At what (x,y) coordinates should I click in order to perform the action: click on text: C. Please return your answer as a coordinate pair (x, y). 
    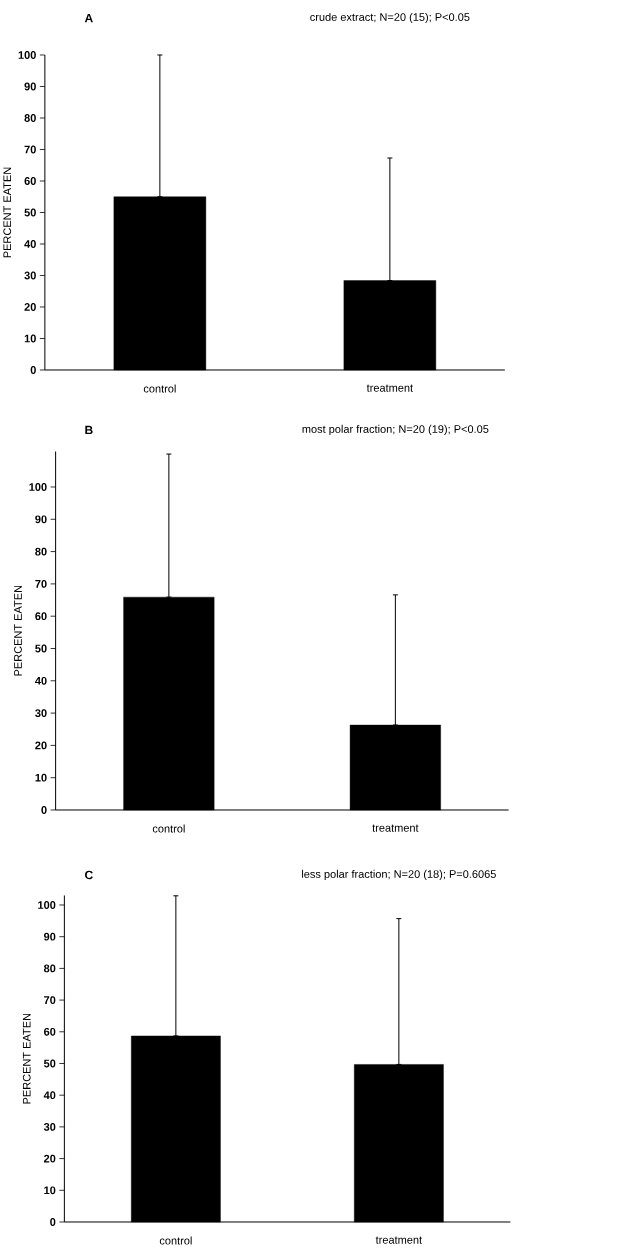
    Looking at the image, I should click on (89, 875).